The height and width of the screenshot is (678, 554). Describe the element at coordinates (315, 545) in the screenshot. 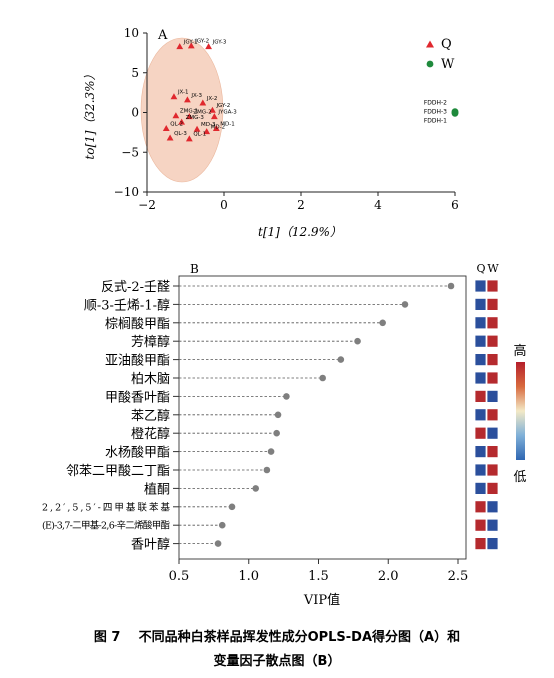

I see `vip-row: 香叶醇` at that location.